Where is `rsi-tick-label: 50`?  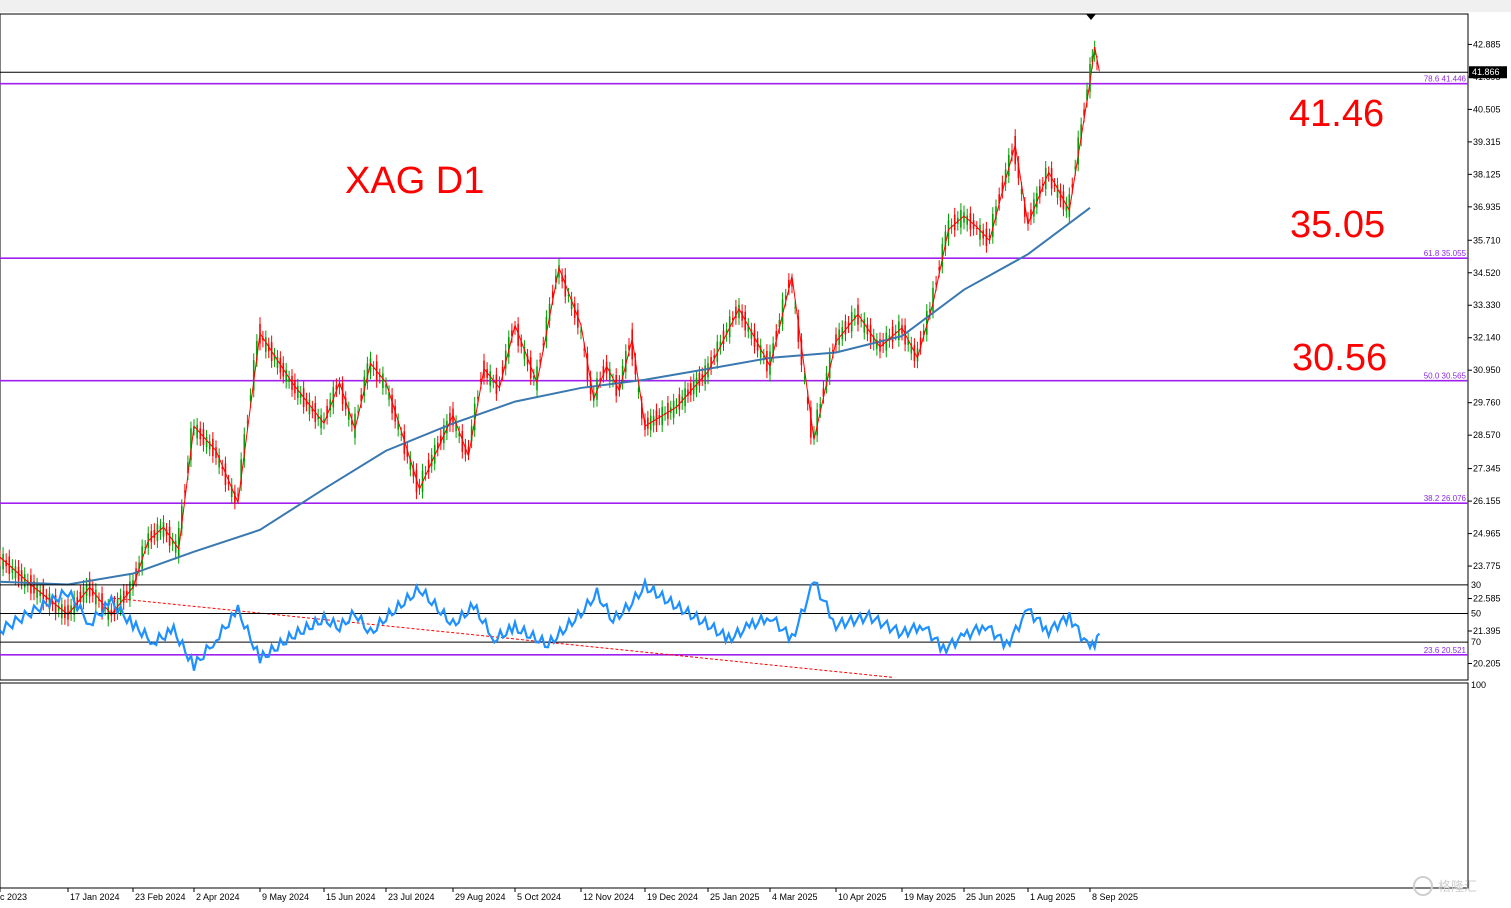
rsi-tick-label: 50 is located at coordinates (1476, 614).